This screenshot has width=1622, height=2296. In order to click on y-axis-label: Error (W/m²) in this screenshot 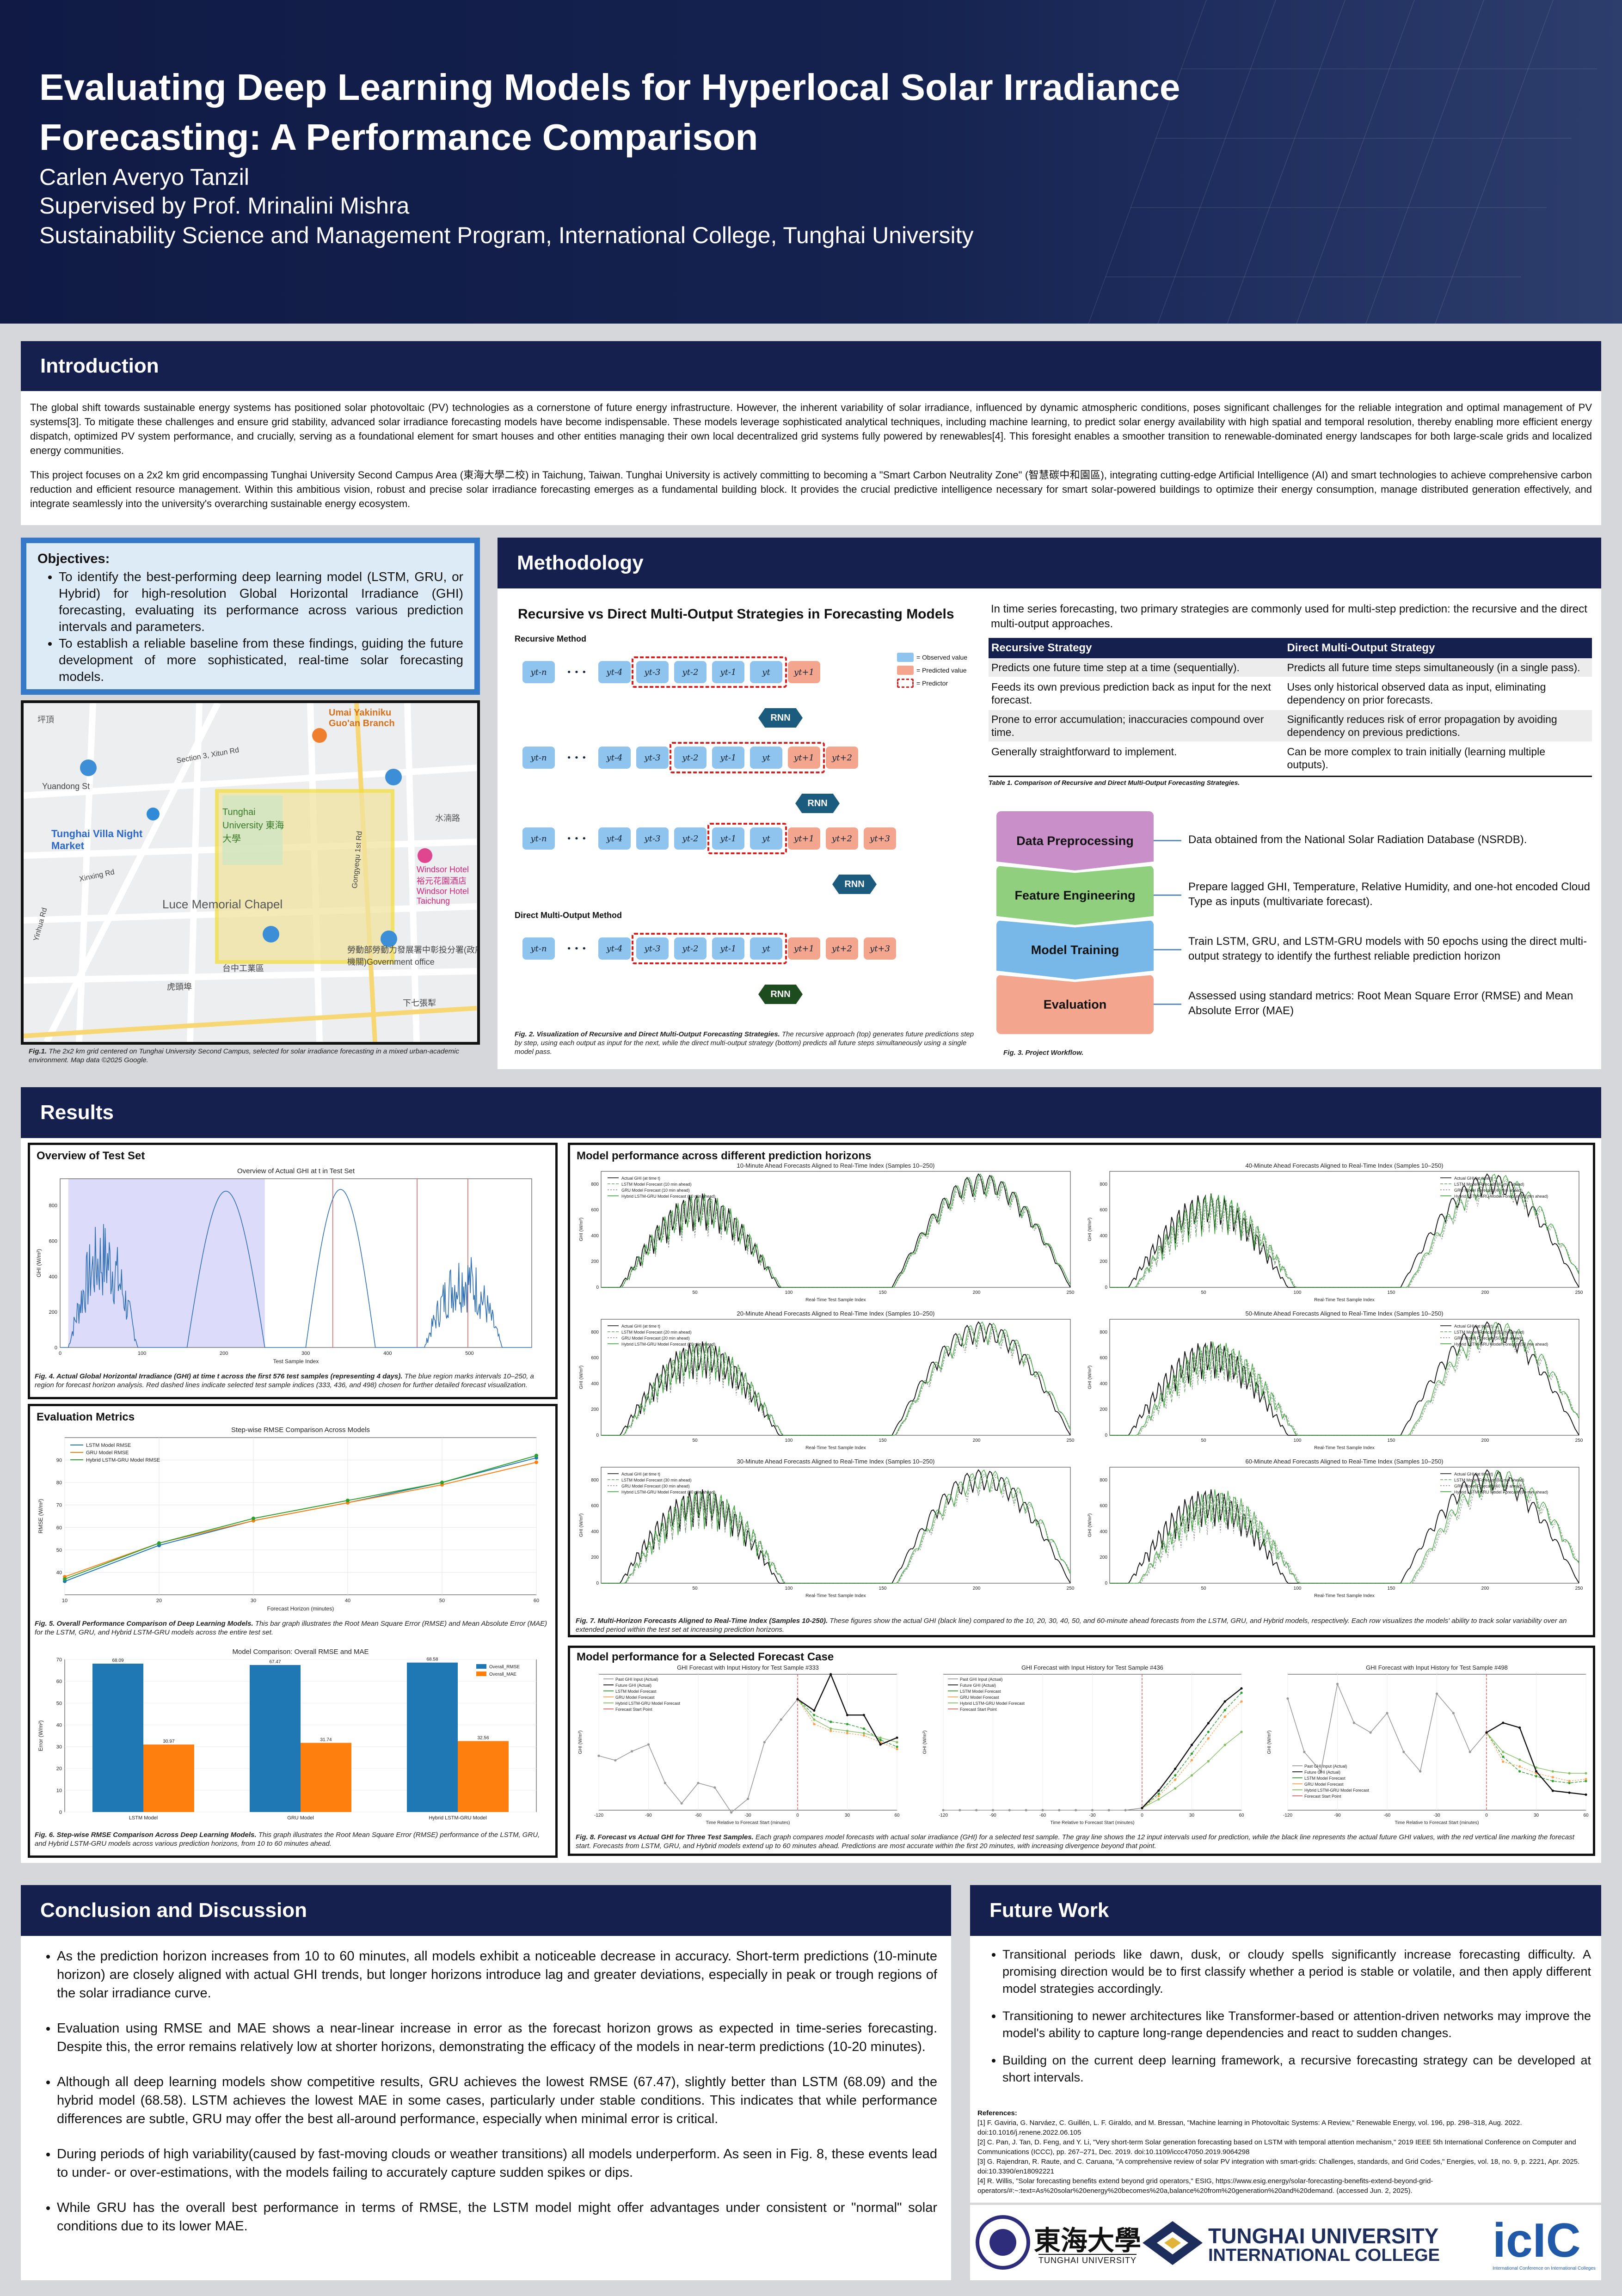, I will do `click(41, 1735)`.